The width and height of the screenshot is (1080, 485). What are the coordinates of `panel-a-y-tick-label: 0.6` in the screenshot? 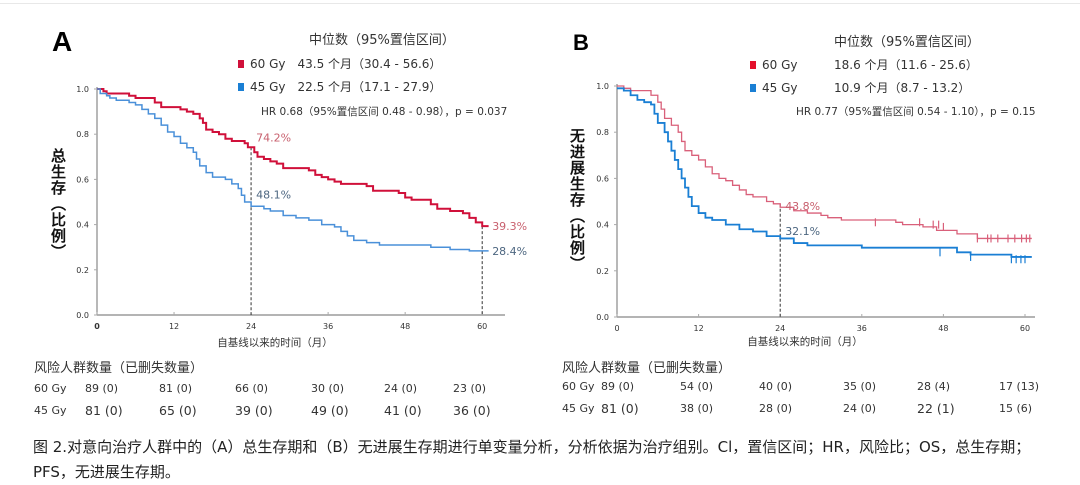 It's located at (82, 179).